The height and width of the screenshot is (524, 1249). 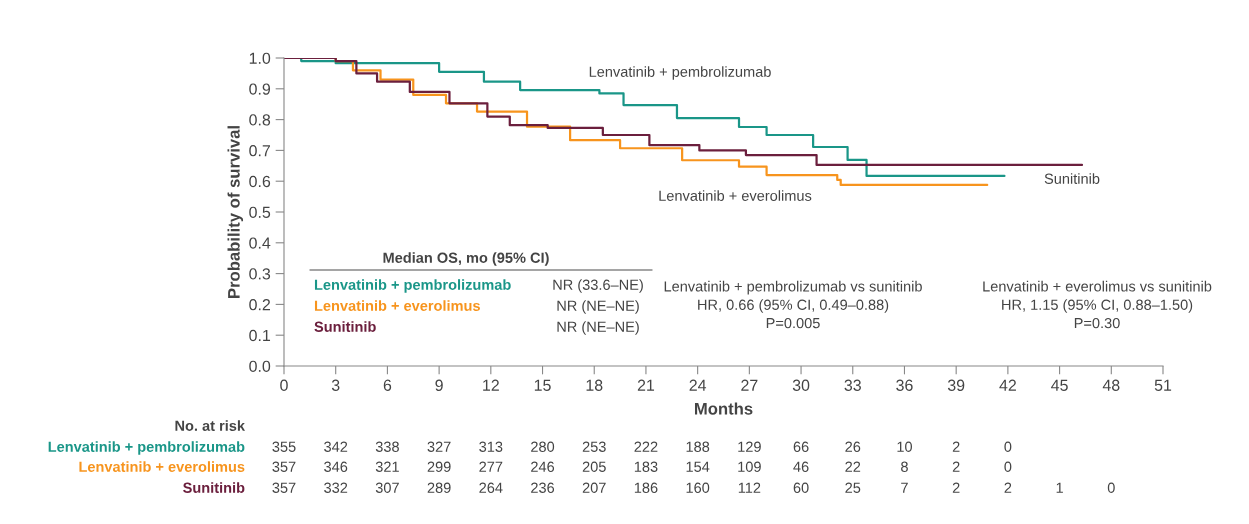 I want to click on y-tick-label: 1.0, so click(x=260, y=58).